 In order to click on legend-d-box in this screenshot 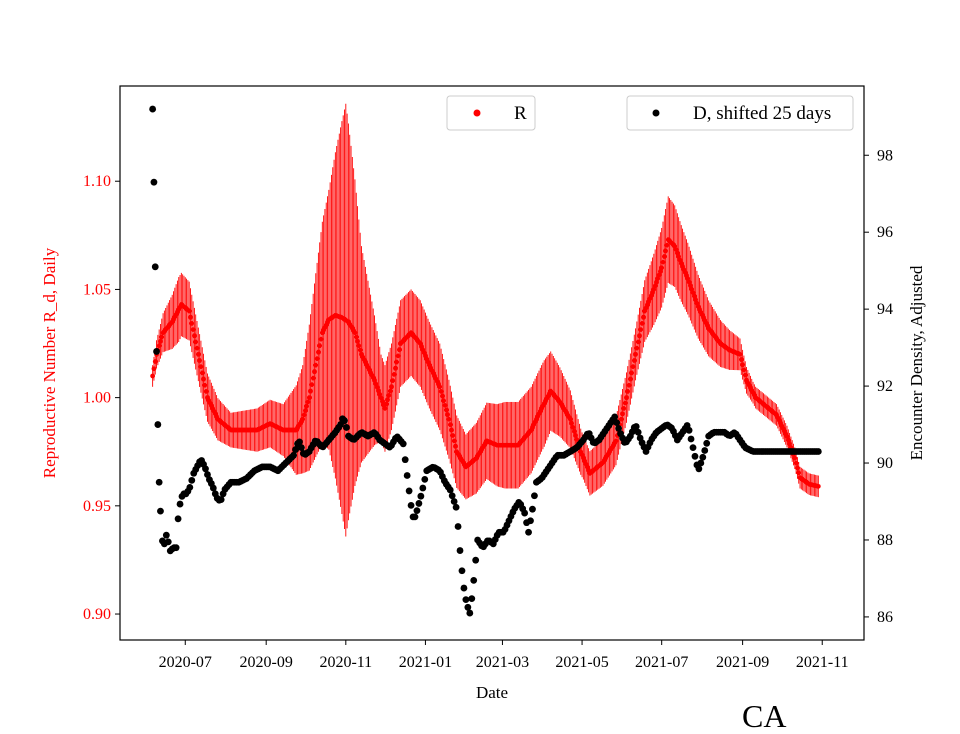, I will do `click(740, 113)`.